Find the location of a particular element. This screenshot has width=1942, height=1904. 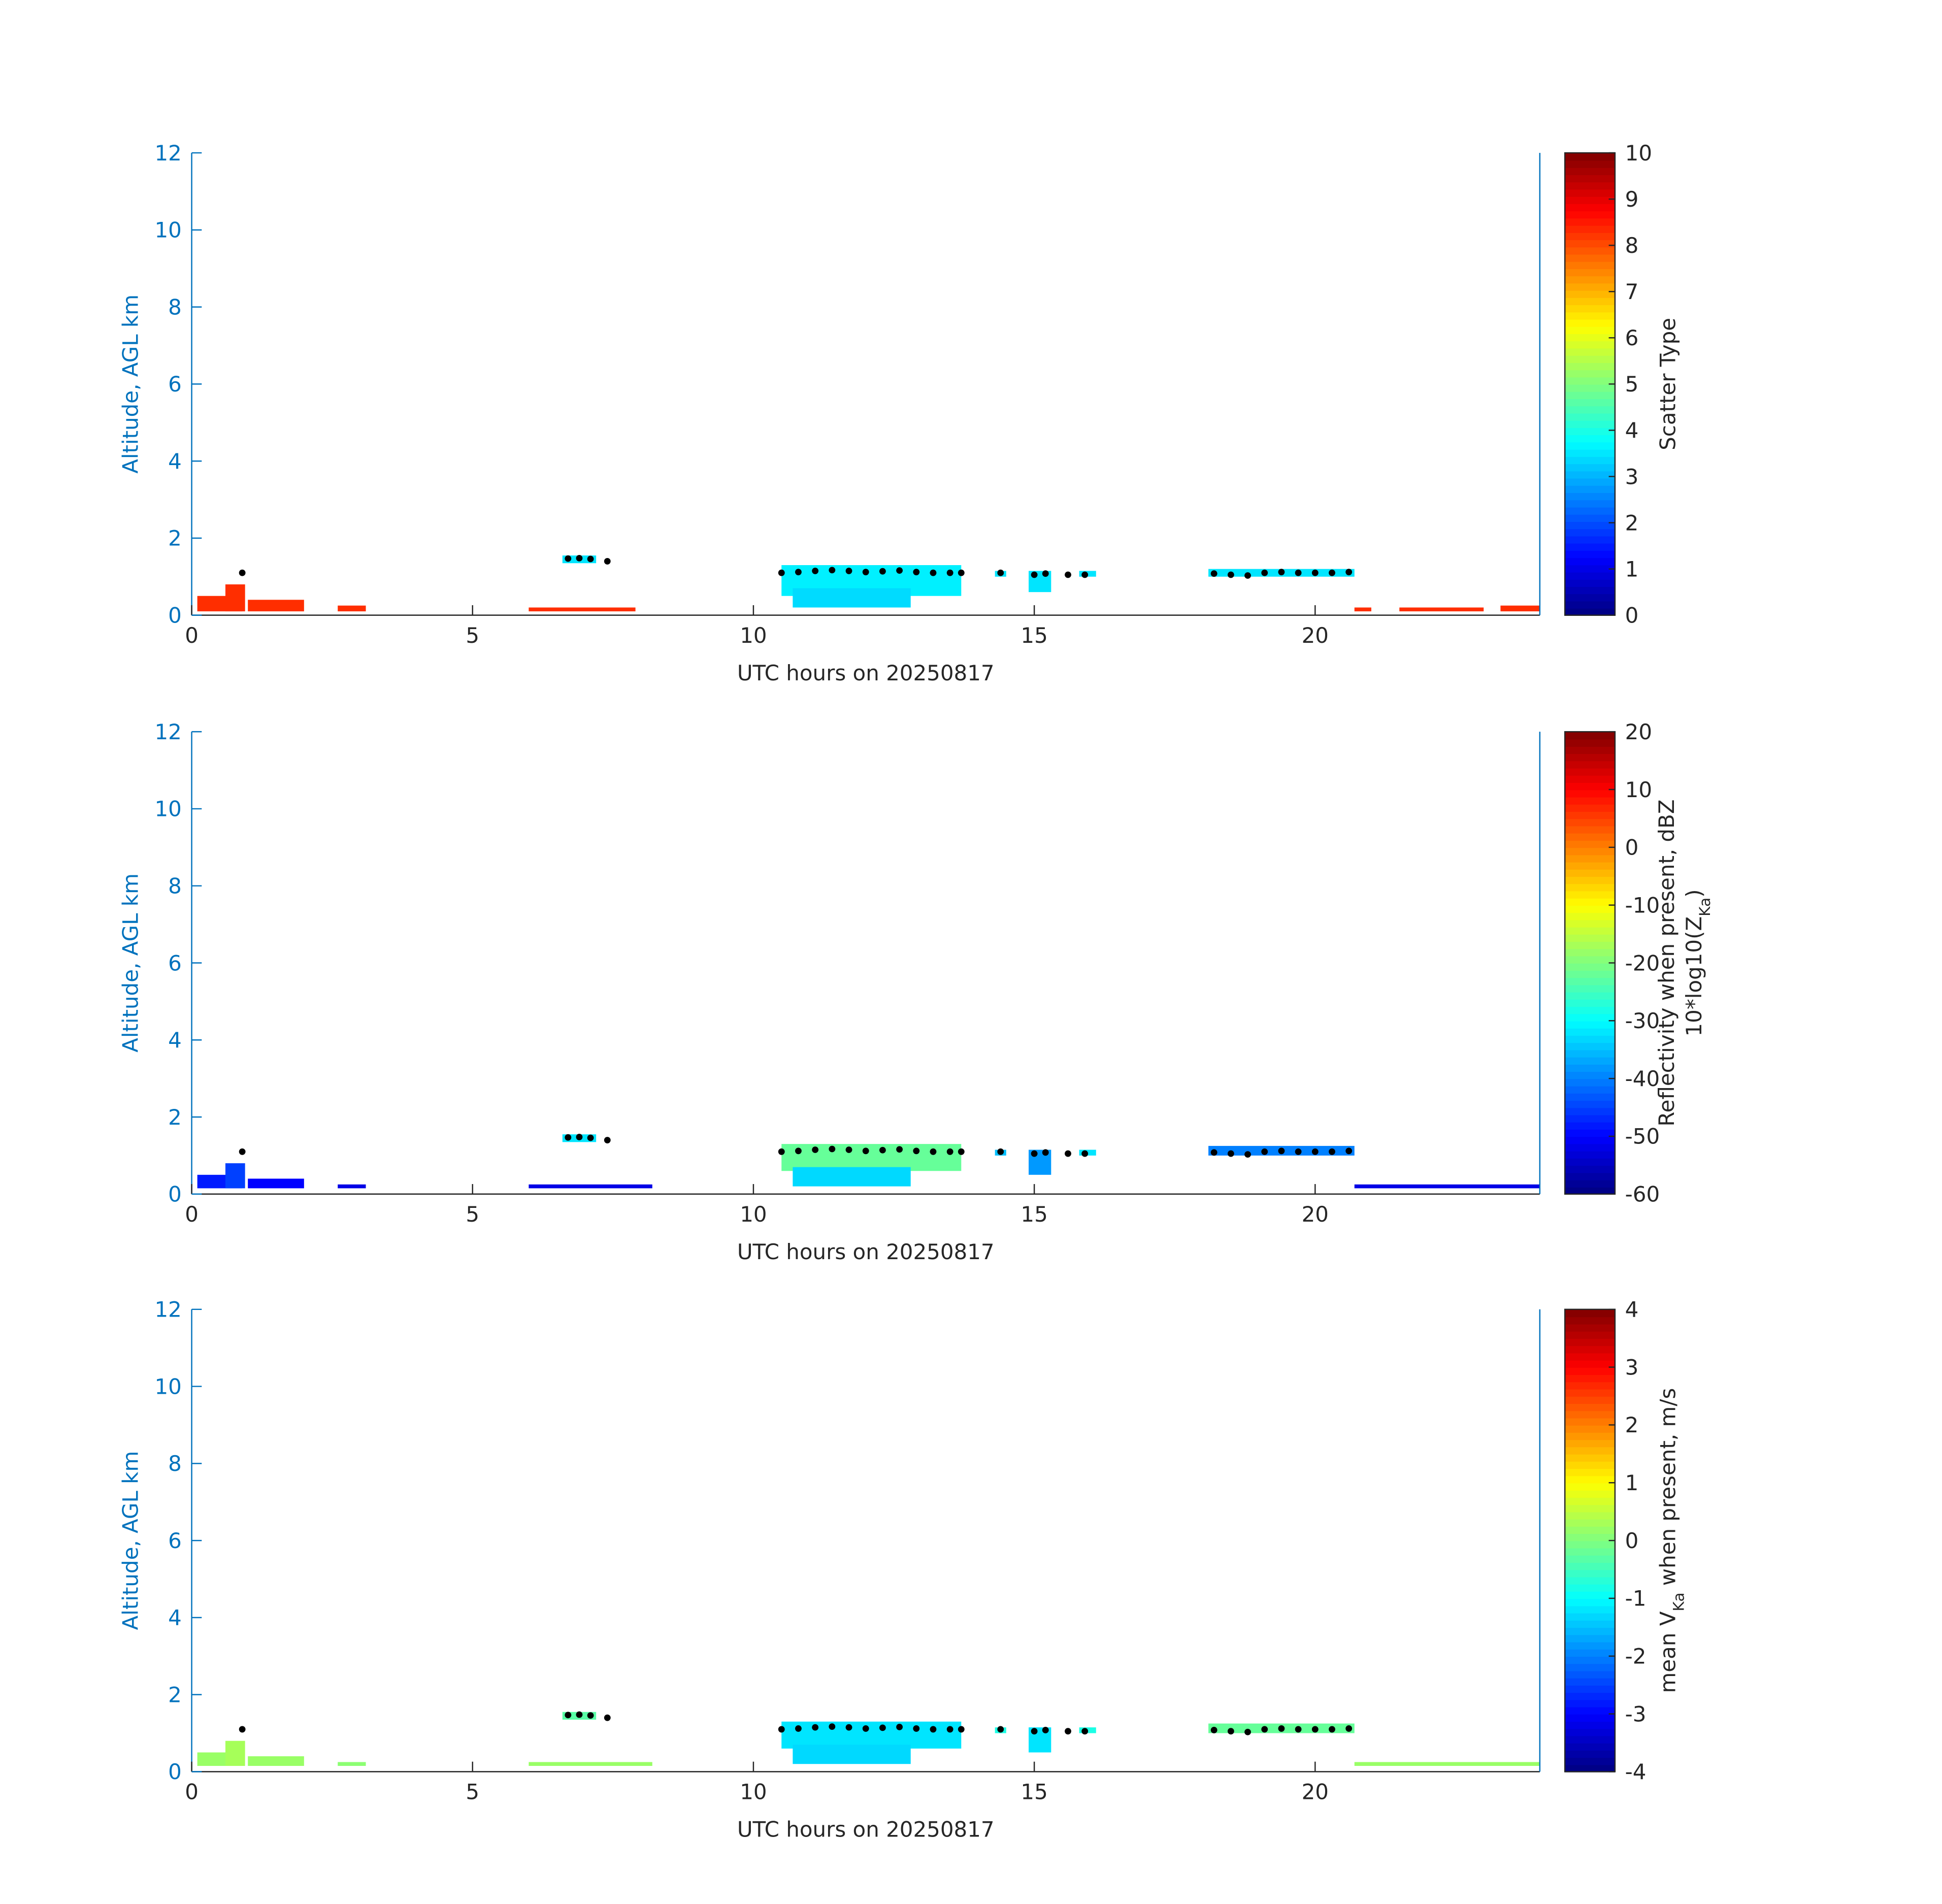

x-tick-label: 10 is located at coordinates (753, 1792).